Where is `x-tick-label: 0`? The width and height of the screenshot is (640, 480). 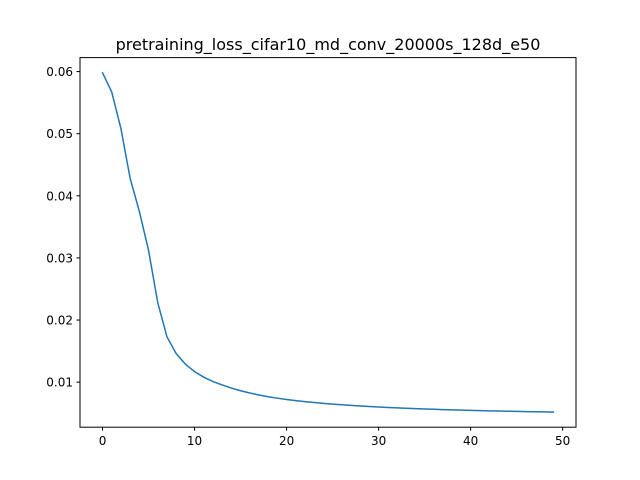 x-tick-label: 0 is located at coordinates (103, 441).